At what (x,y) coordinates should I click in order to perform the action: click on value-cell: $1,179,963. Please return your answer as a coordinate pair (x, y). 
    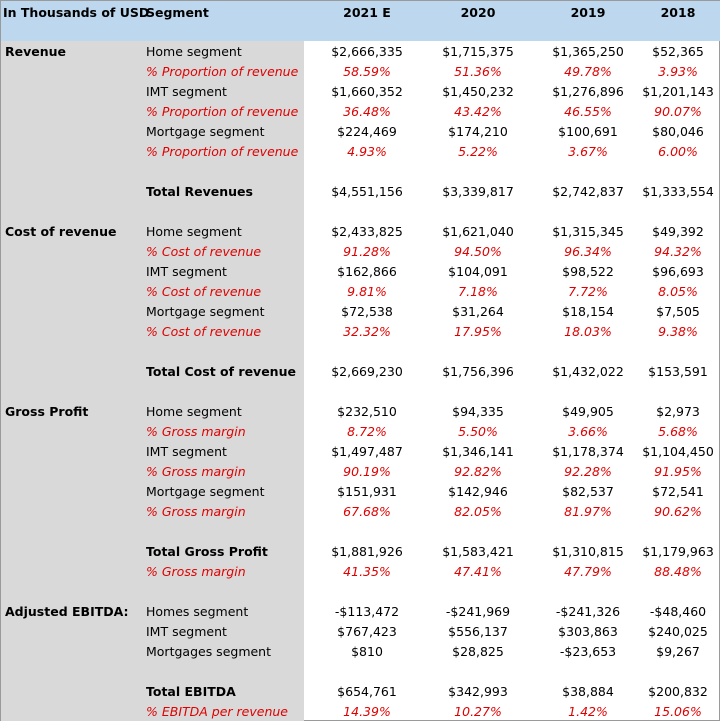
    Looking at the image, I should click on (678, 551).